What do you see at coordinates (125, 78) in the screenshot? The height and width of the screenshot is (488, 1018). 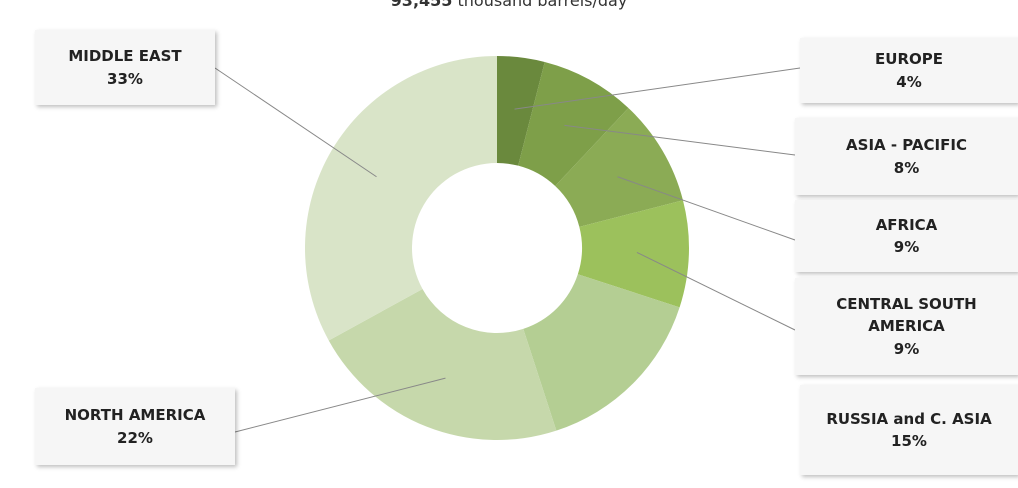 I see `value-label: 33%` at bounding box center [125, 78].